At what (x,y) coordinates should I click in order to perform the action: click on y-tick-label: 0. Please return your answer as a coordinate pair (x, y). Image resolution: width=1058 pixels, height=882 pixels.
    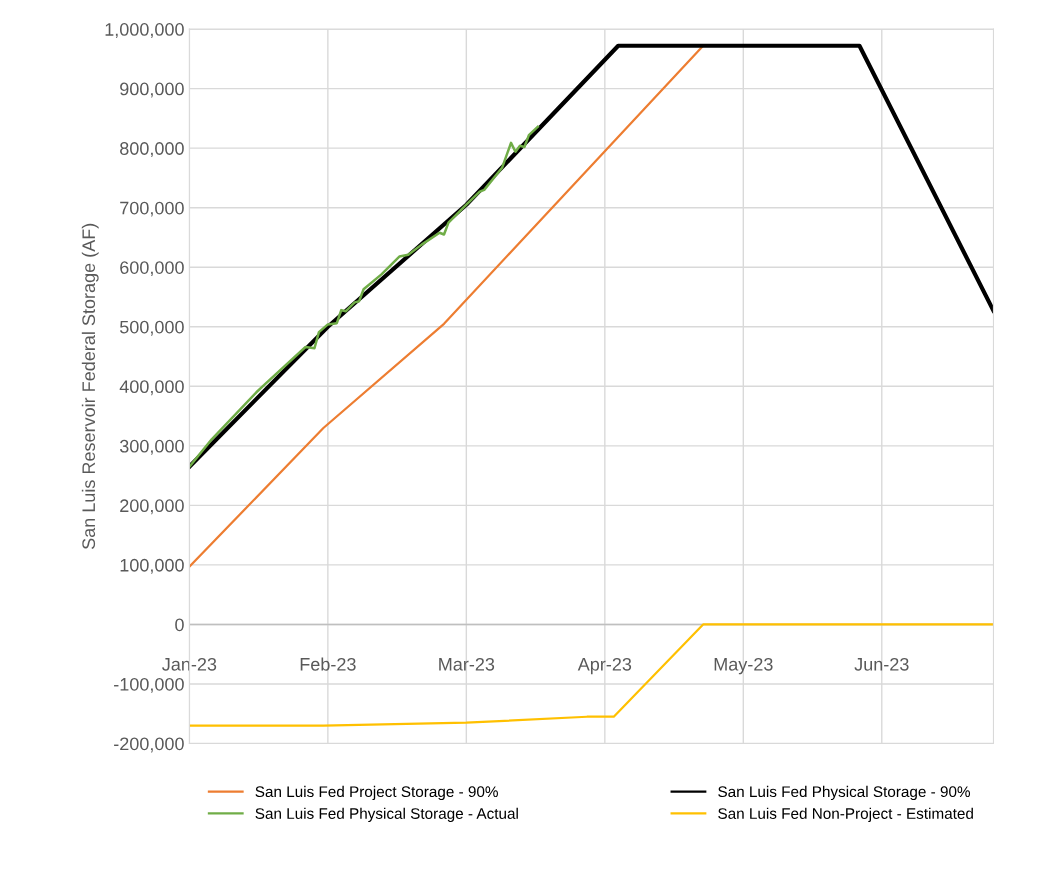
    Looking at the image, I should click on (179, 625).